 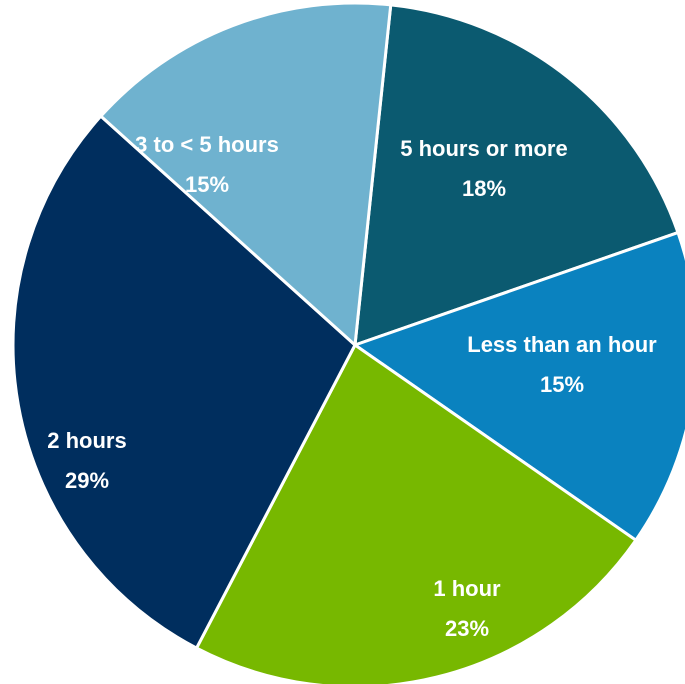 I want to click on slice-value-label-2: 23%, so click(x=467, y=628).